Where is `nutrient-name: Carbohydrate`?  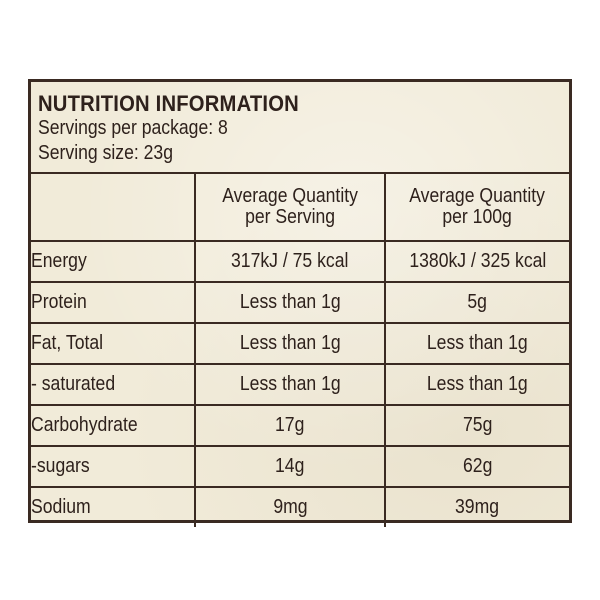
nutrient-name: Carbohydrate is located at coordinates (84, 425).